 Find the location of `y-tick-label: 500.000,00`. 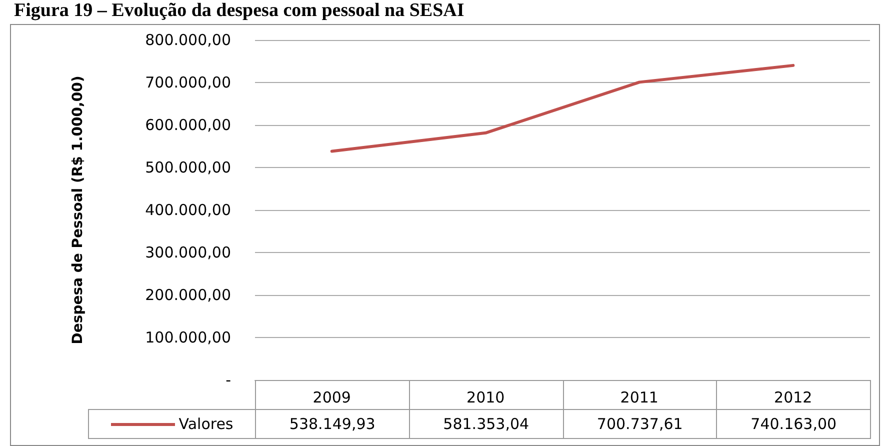

y-tick-label: 500.000,00 is located at coordinates (188, 167).